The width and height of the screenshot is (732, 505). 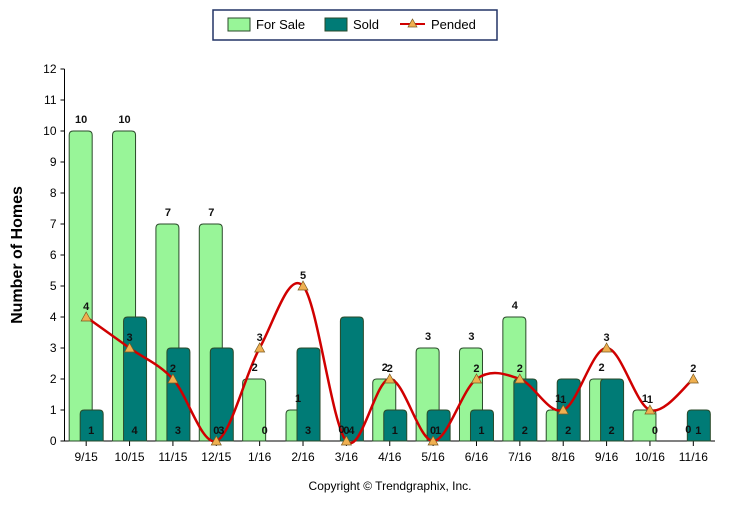 I want to click on legend-swatch-for-sale, so click(x=239, y=24).